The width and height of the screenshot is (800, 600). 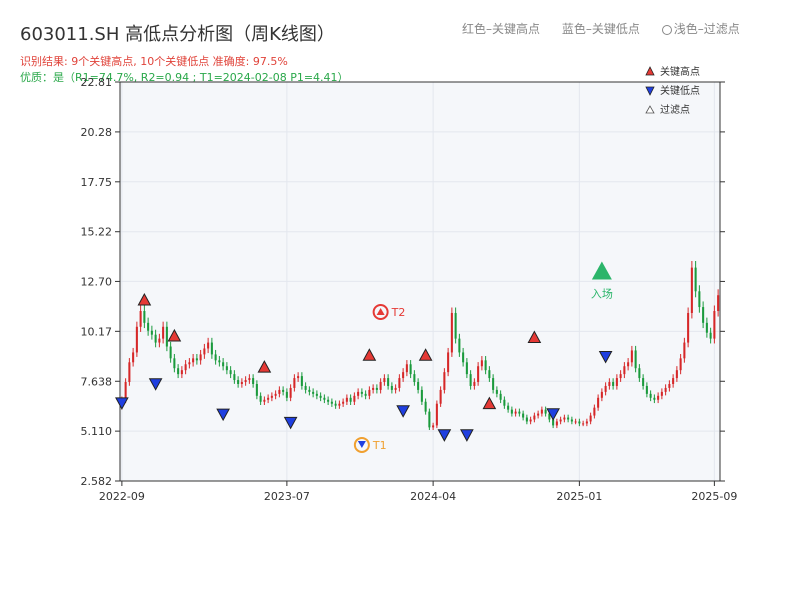 I want to click on legend-low-icon, so click(x=650, y=91).